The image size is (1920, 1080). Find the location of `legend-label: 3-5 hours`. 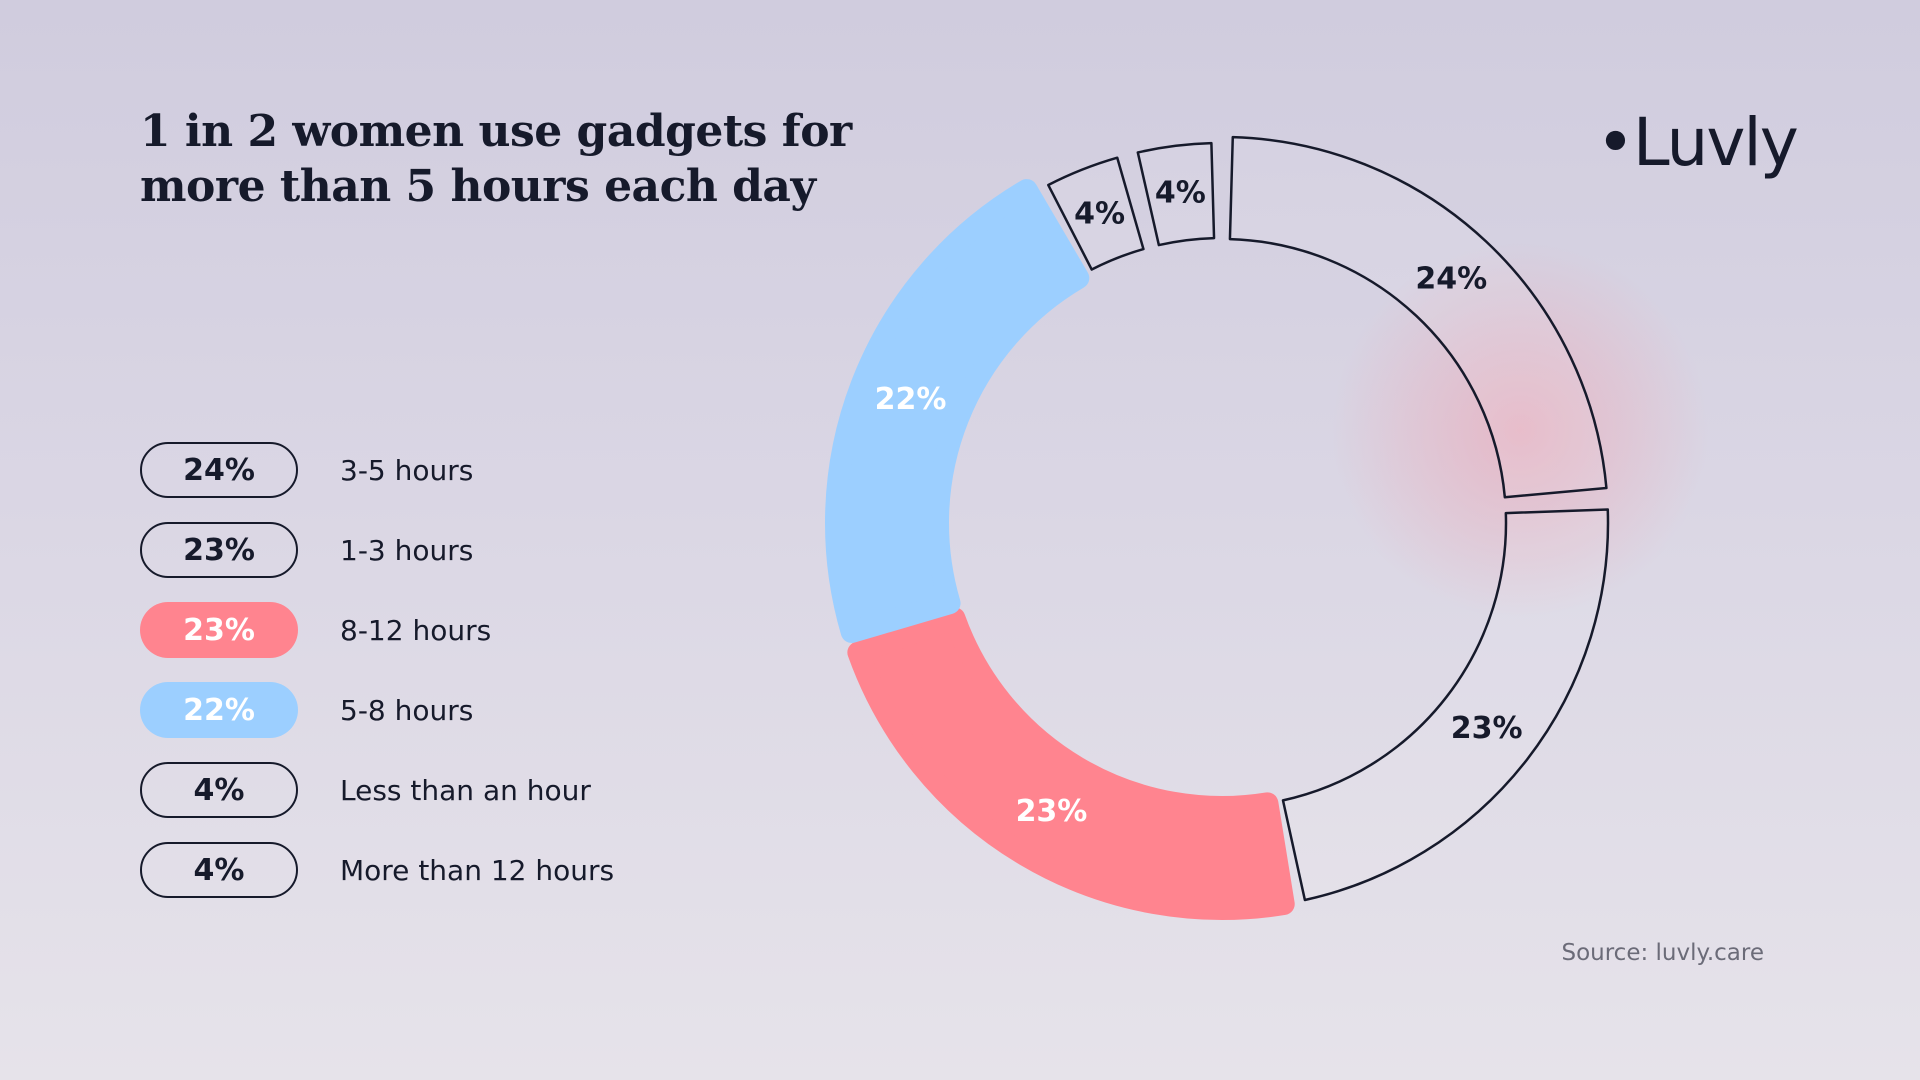

legend-label: 3-5 hours is located at coordinates (407, 470).